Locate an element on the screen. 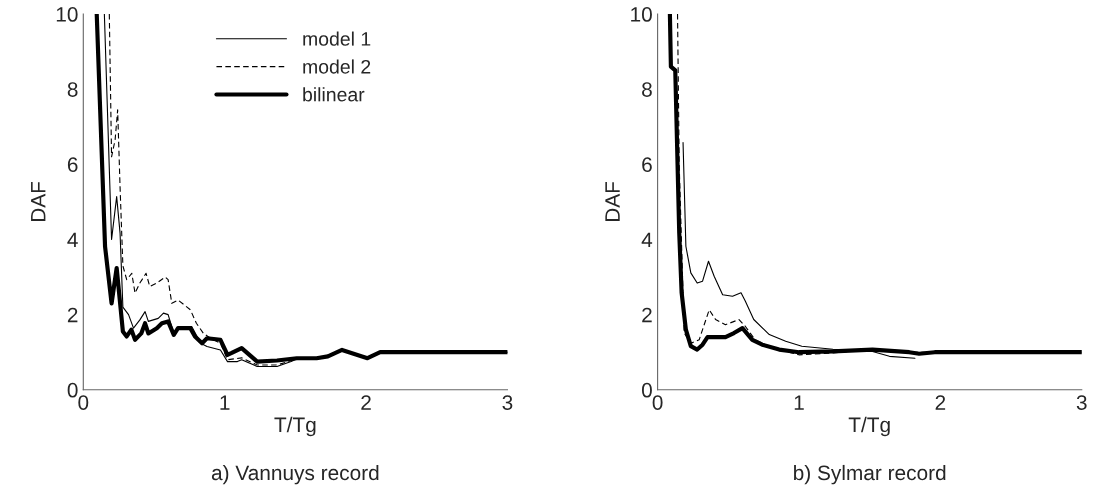 The image size is (1096, 501). legend-label: model 2 is located at coordinates (337, 66).